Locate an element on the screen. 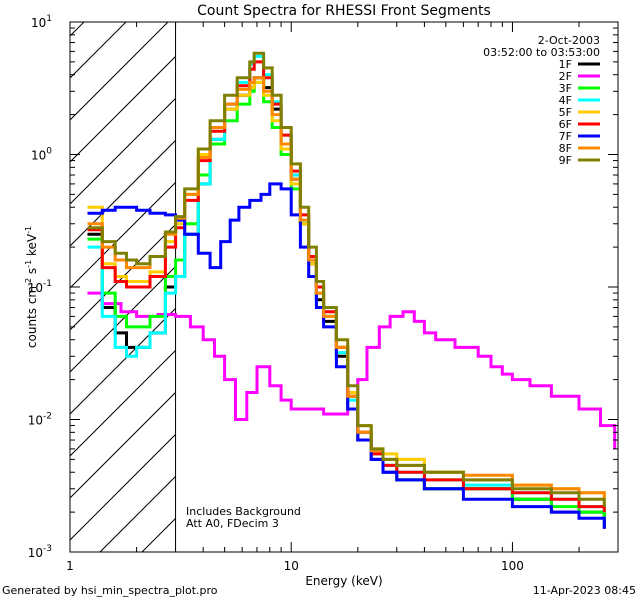 The width and height of the screenshot is (640, 600). x-tick-labels: 1 10 100 is located at coordinates (295, 566).